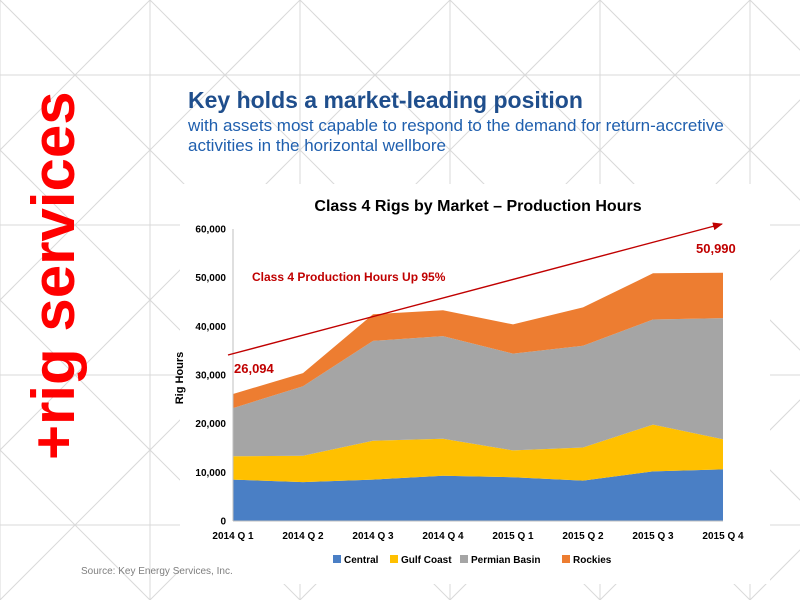  What do you see at coordinates (394, 559) in the screenshot?
I see `legend-swatch-gulf-coast` at bounding box center [394, 559].